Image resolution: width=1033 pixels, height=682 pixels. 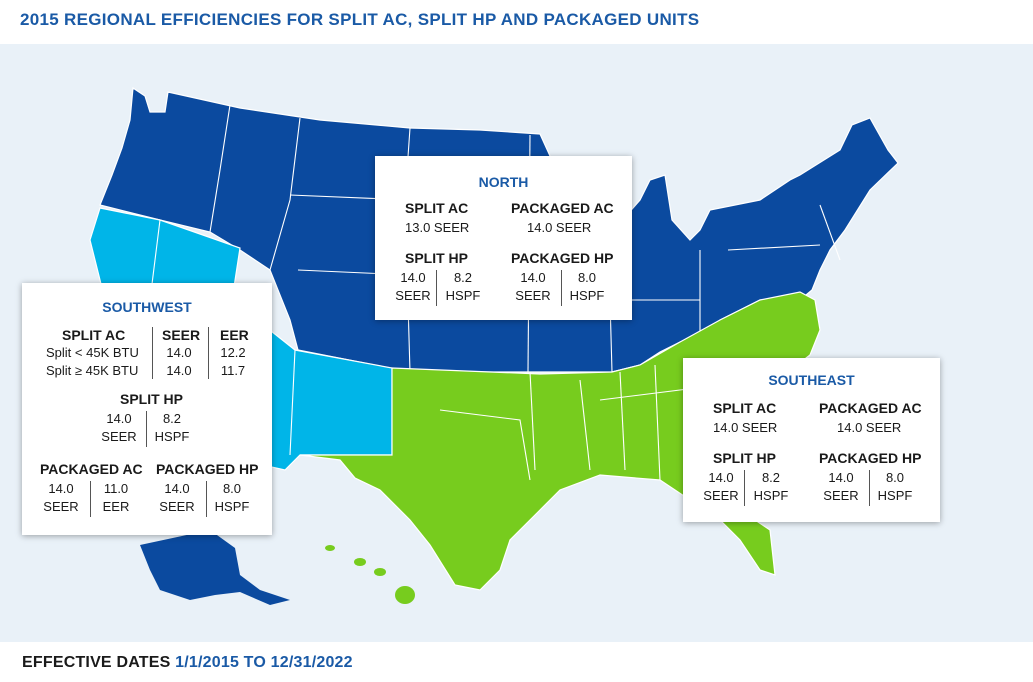 What do you see at coordinates (600, 422) in the screenshot?
I see `southeast-borders` at bounding box center [600, 422].